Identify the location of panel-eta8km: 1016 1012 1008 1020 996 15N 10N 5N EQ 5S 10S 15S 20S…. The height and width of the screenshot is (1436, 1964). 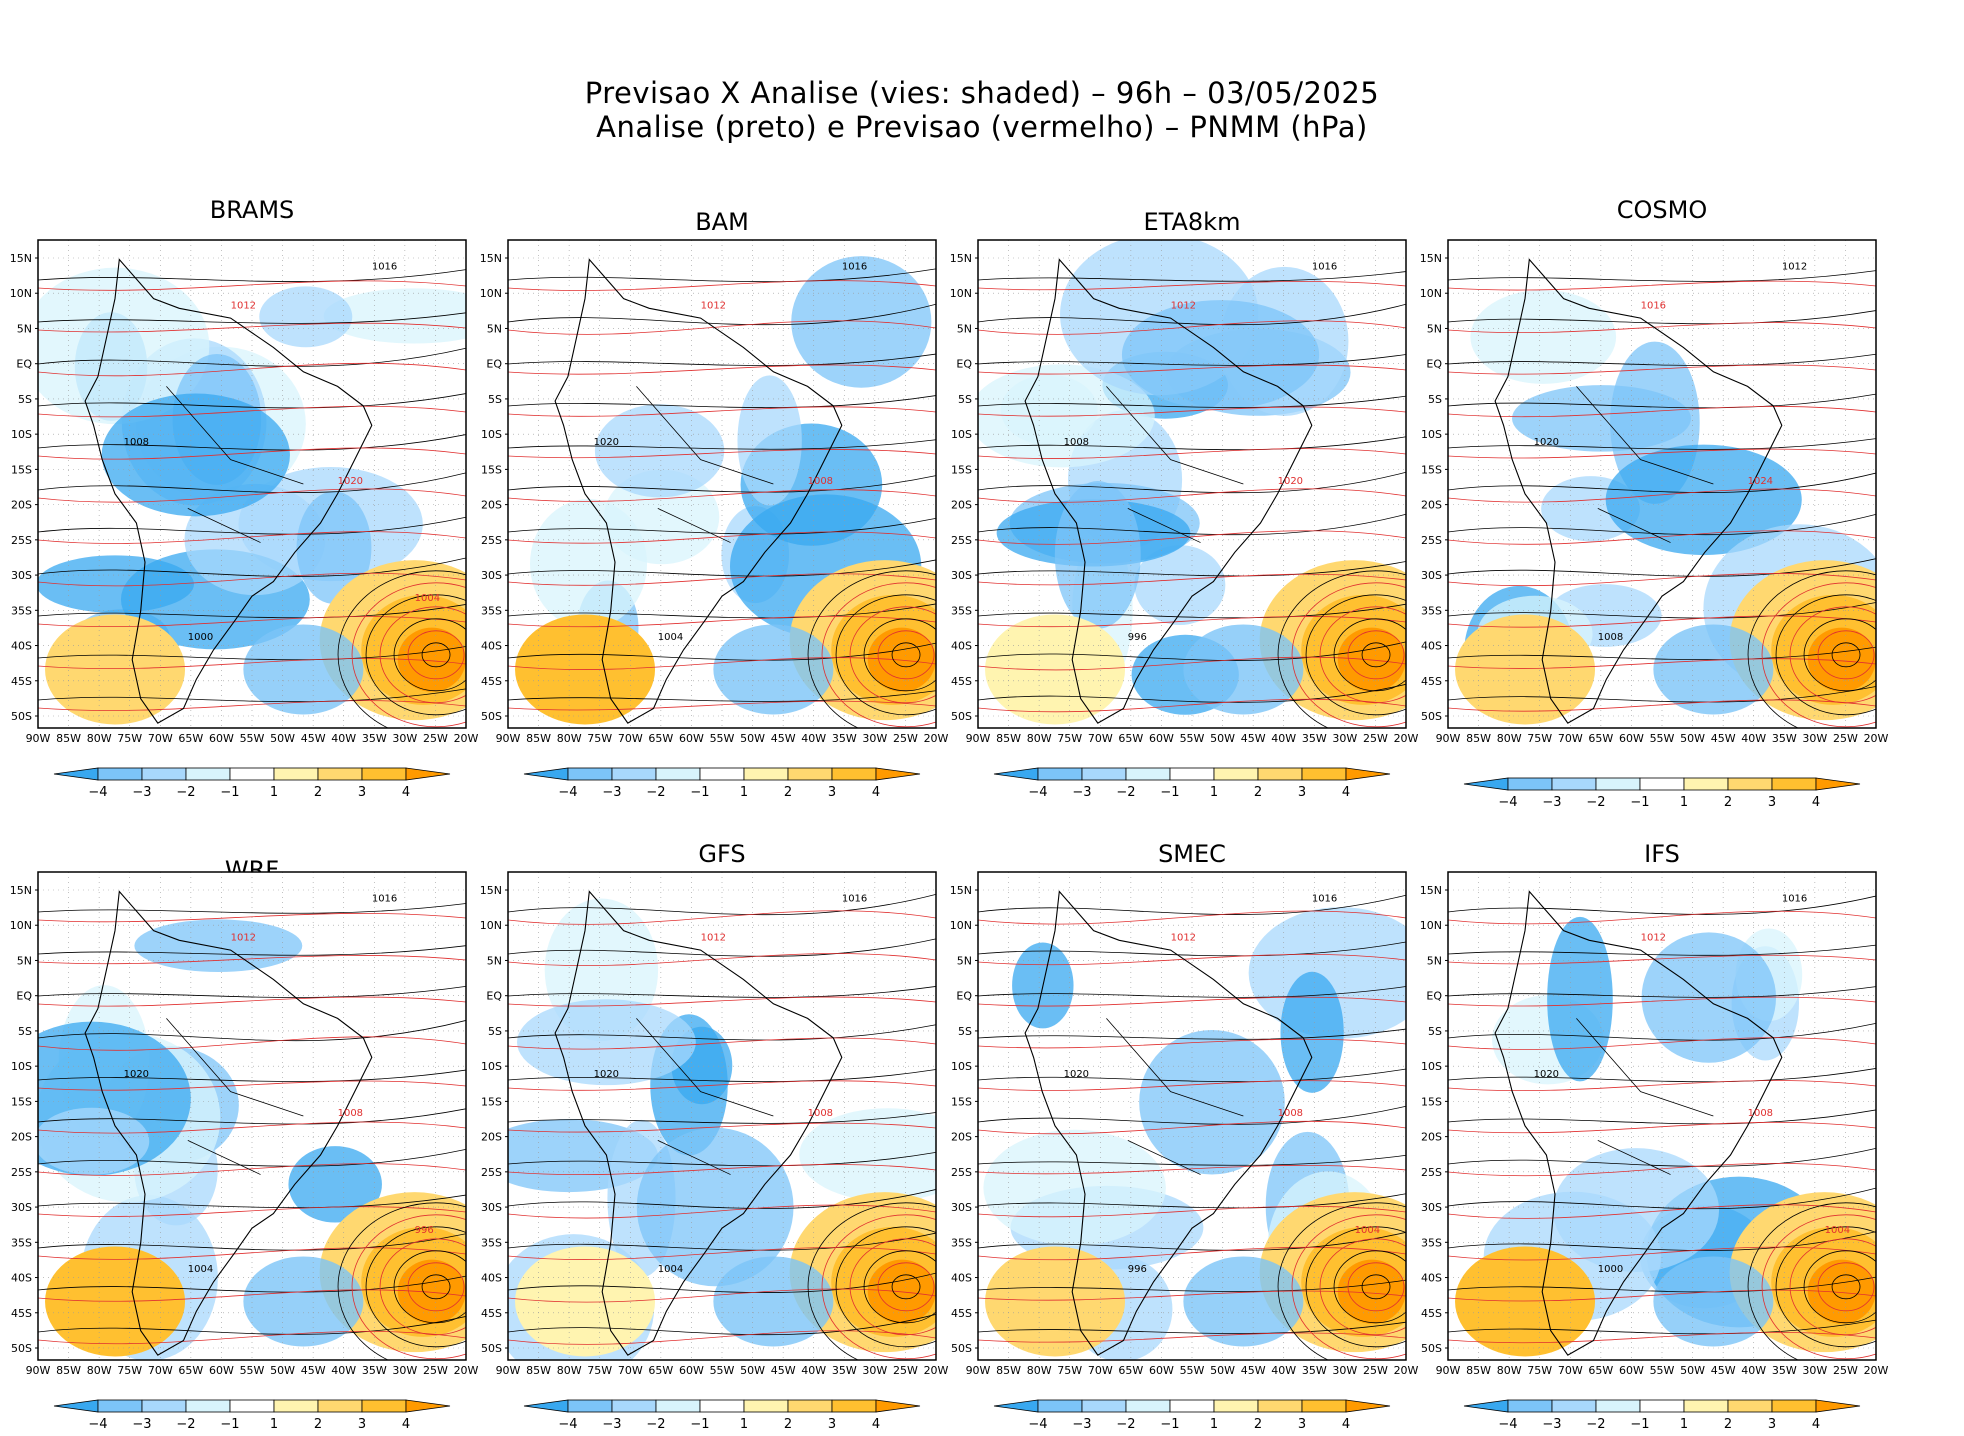
(1184, 519).